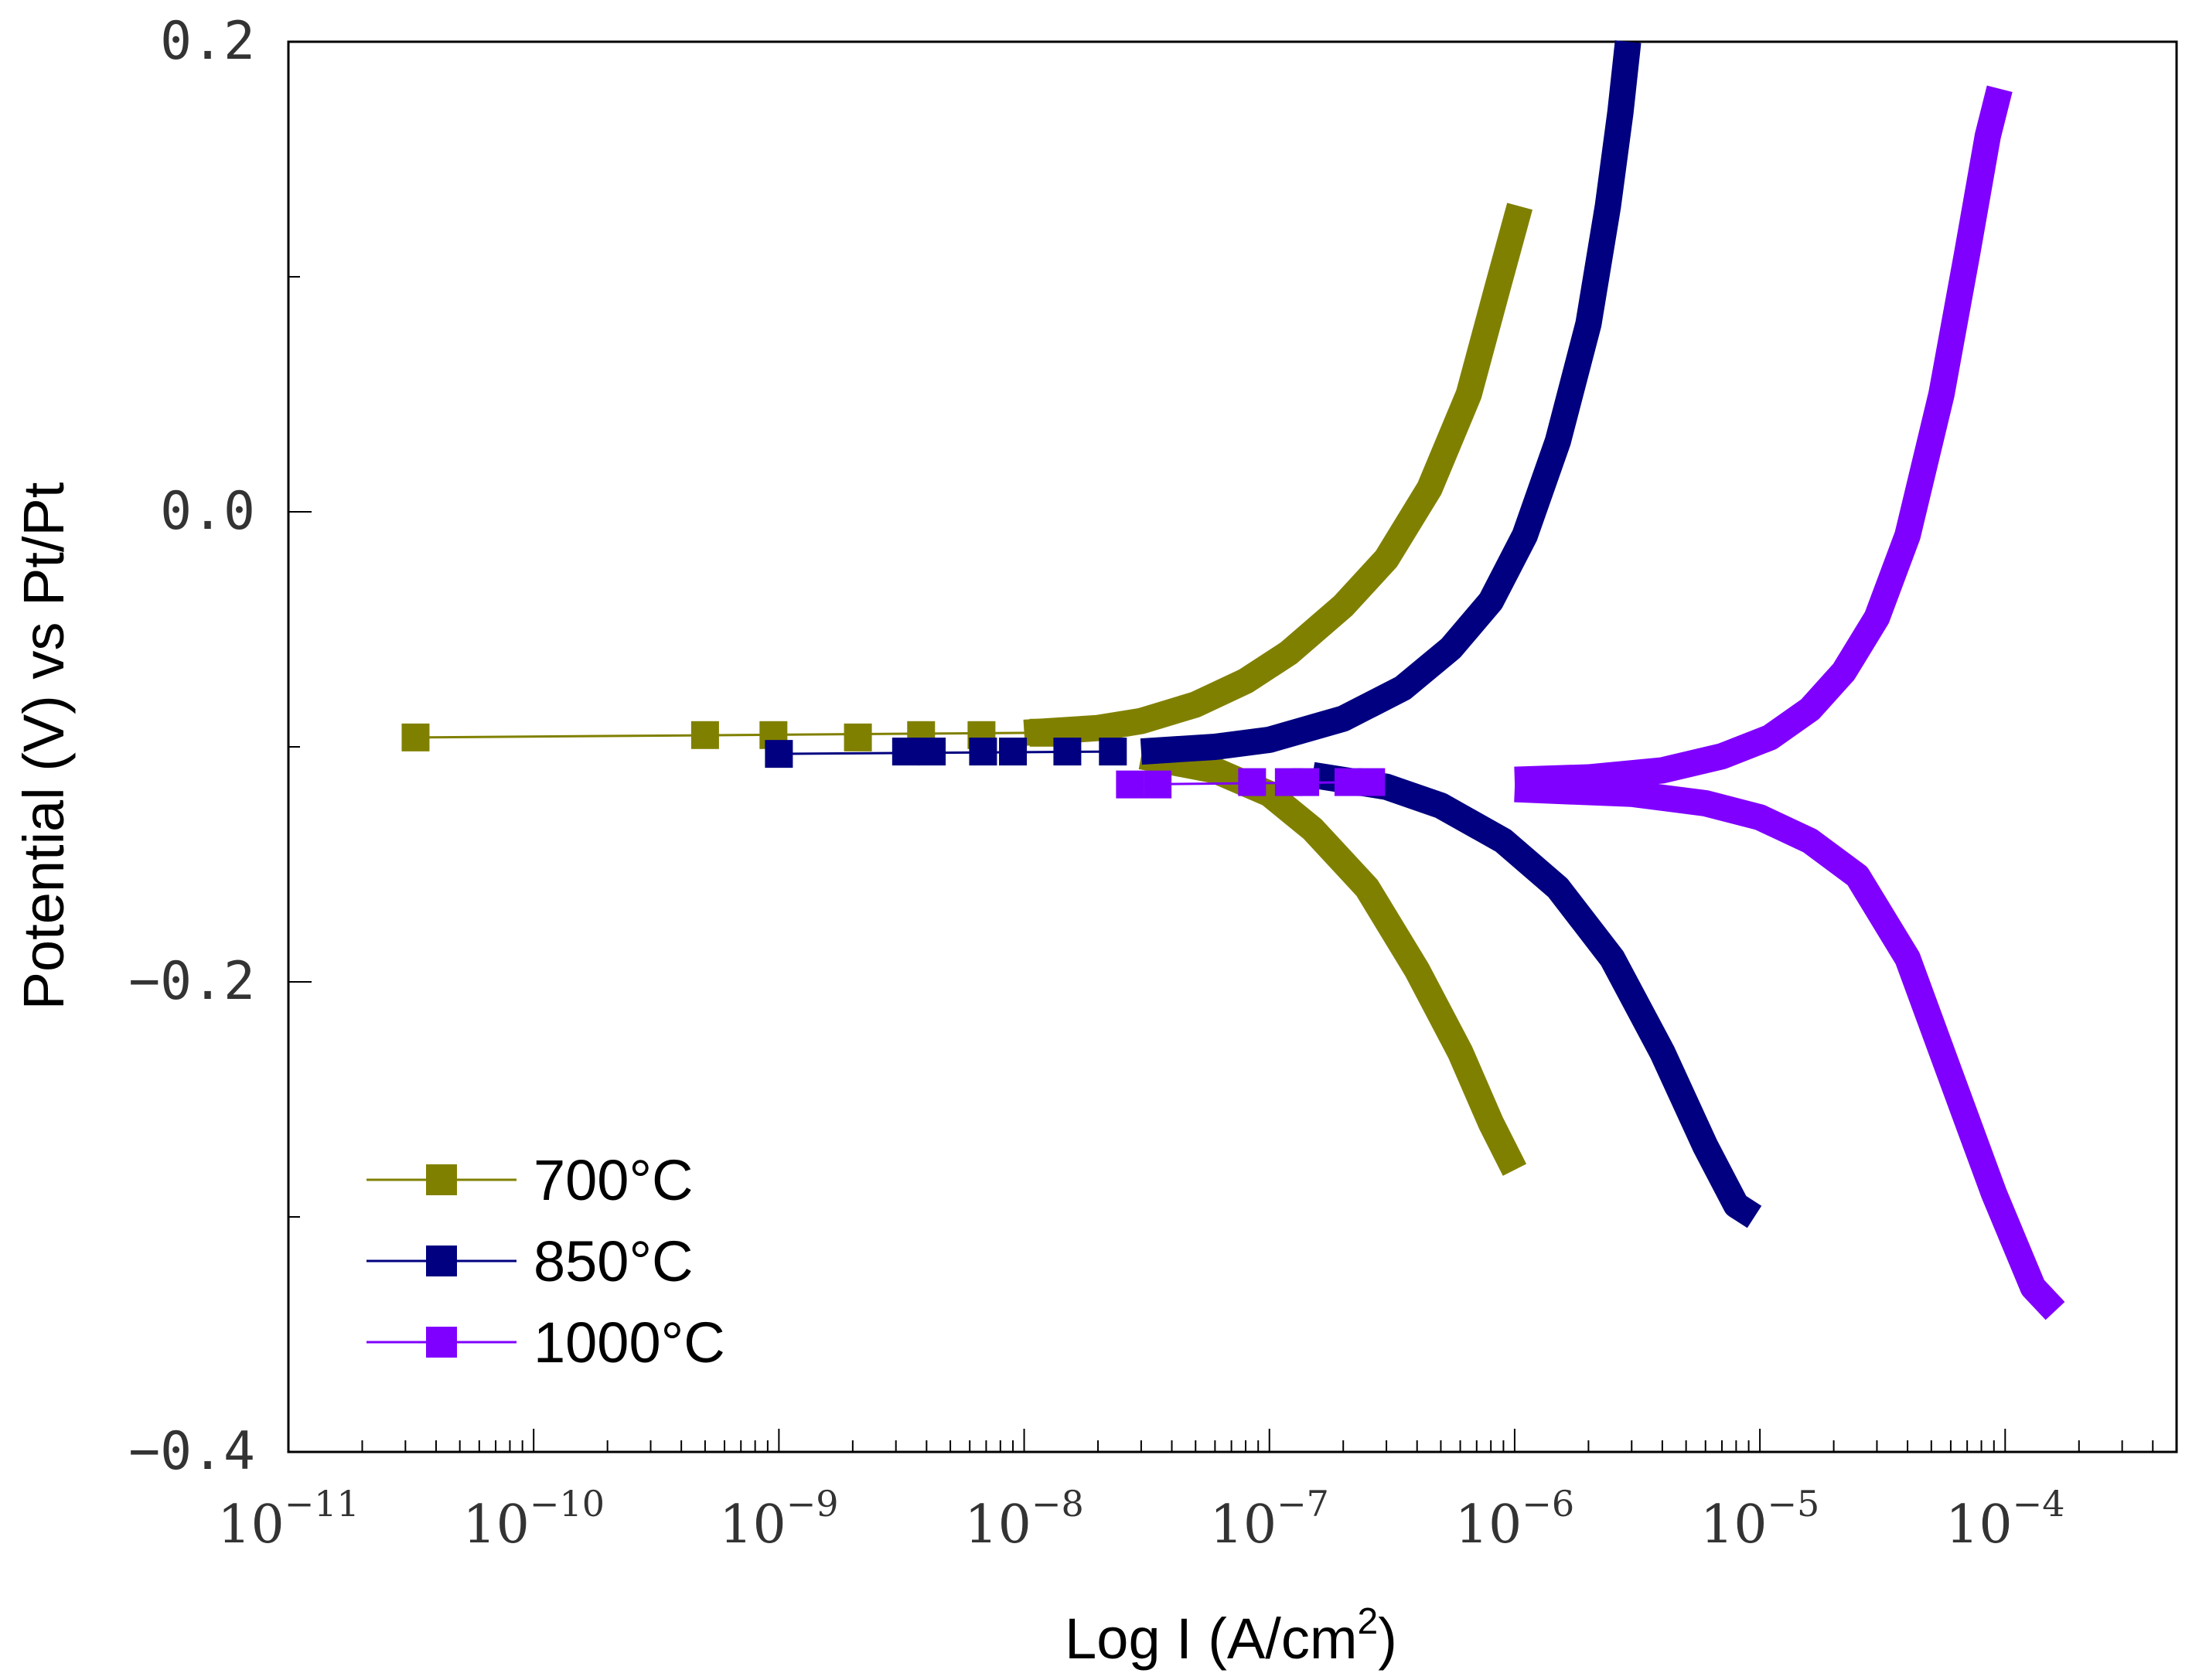 This screenshot has width=2199, height=1680. Describe the element at coordinates (530, 1180) in the screenshot. I see `legend-item-1: 700°C` at that location.